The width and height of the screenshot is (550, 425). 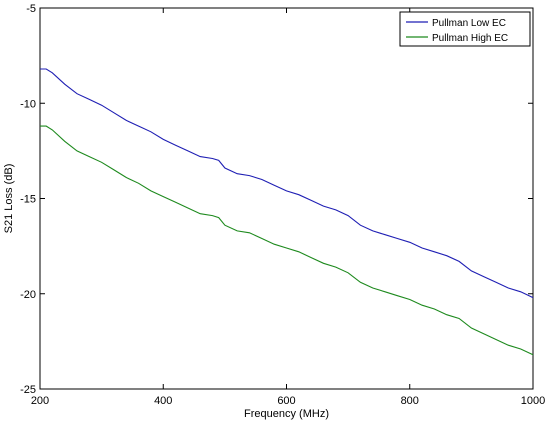 I want to click on y-tick-label: -5, so click(x=31, y=9).